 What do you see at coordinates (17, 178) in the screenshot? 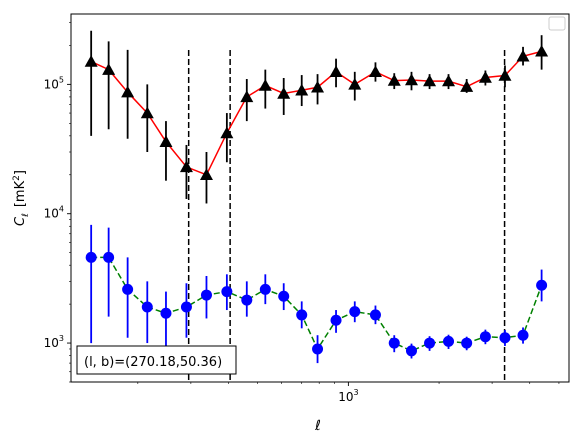
I see `y-axis-label-unit-sup: 2` at bounding box center [17, 178].